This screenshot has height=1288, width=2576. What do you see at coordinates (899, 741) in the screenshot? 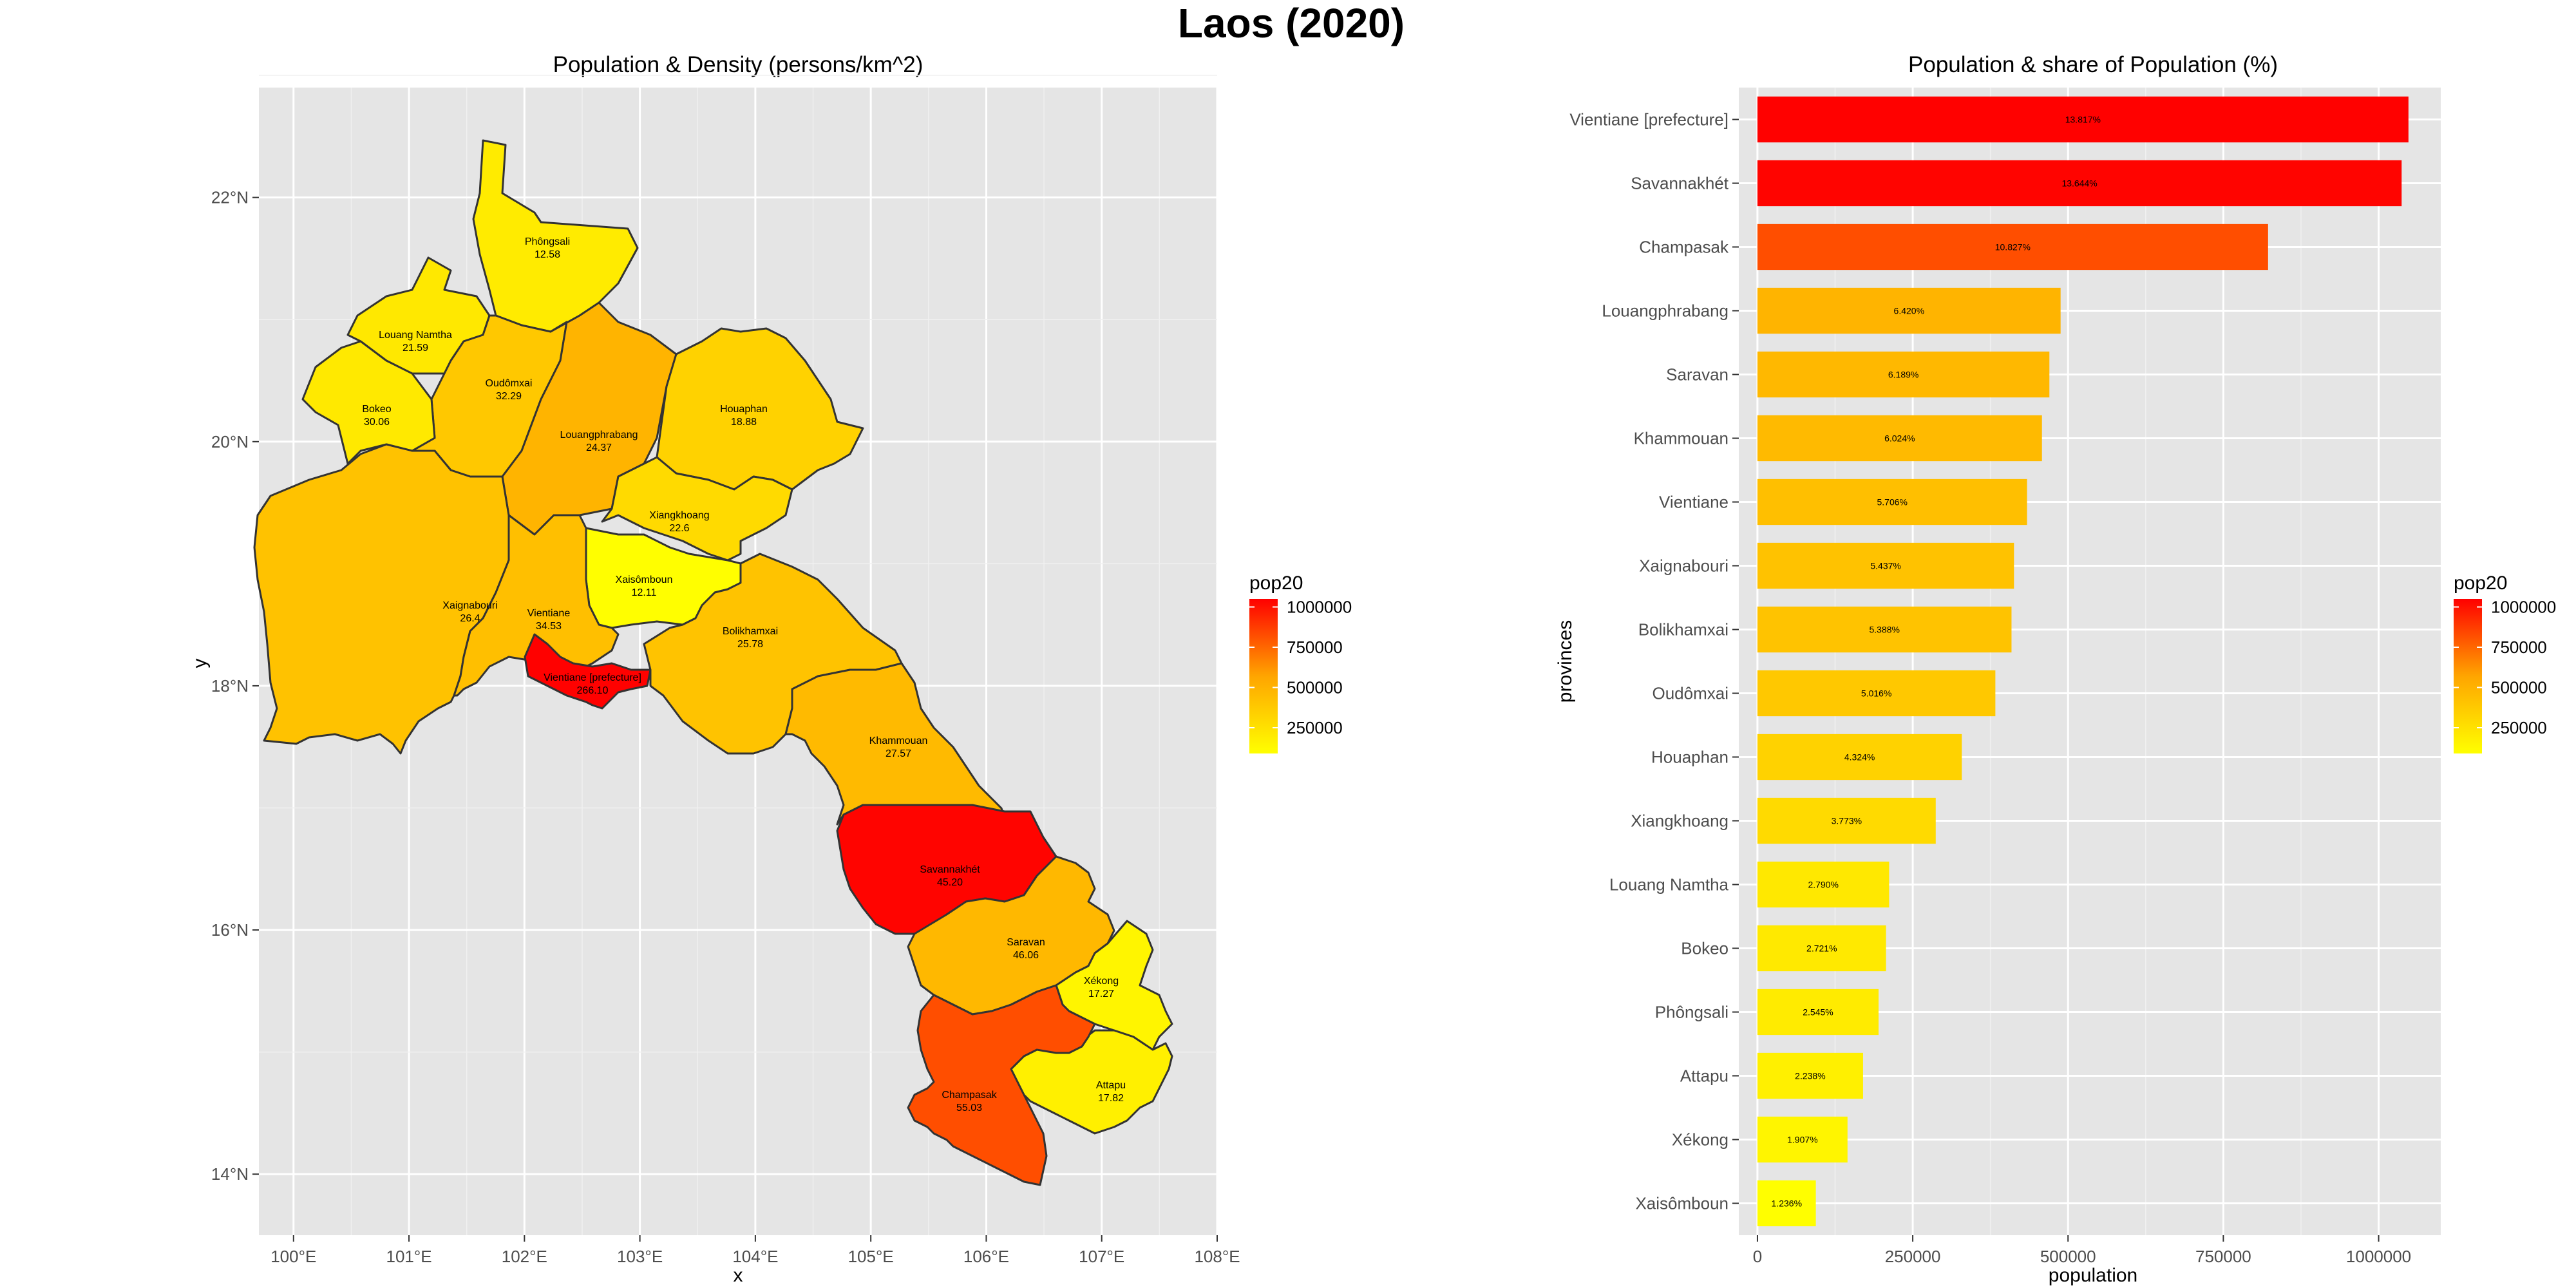
I see `province-name-label: Khammouan` at bounding box center [899, 741].